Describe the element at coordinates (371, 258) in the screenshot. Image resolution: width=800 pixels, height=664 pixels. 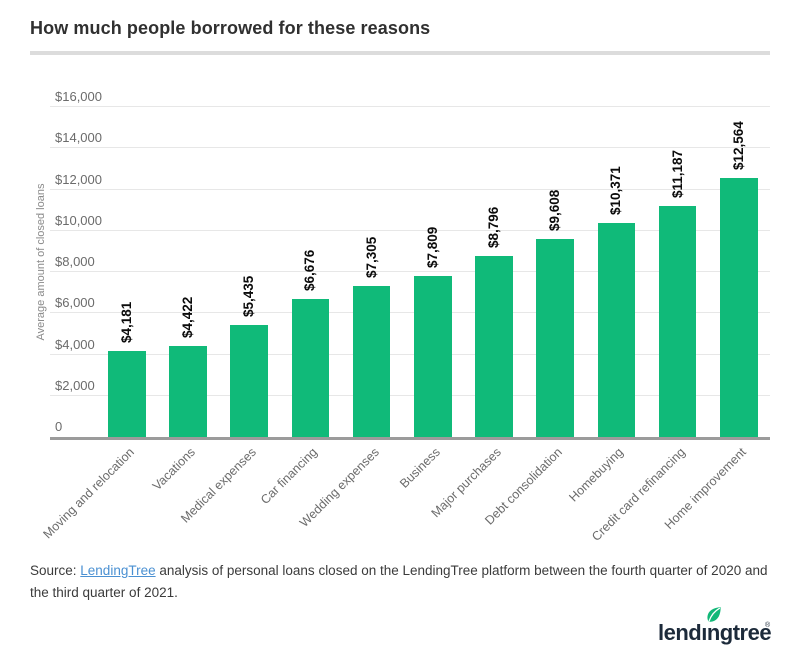
I see `bar-value-label: $7,305` at that location.